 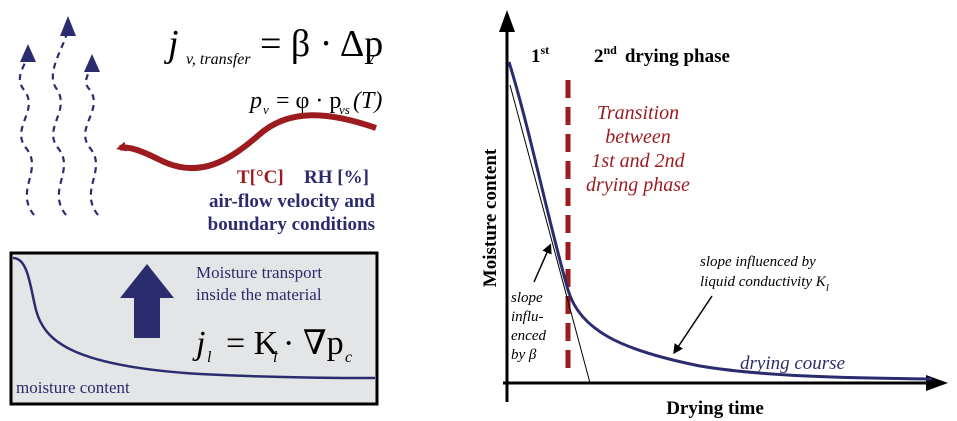 What do you see at coordinates (348, 357) in the screenshot?
I see `svg-text: c` at bounding box center [348, 357].